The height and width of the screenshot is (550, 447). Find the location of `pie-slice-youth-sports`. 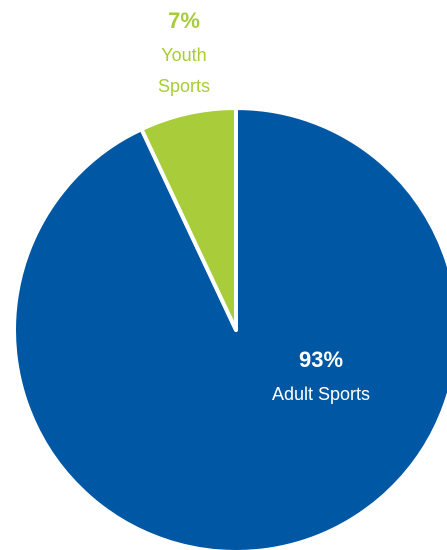

pie-slice-youth-sports is located at coordinates (188, 219).